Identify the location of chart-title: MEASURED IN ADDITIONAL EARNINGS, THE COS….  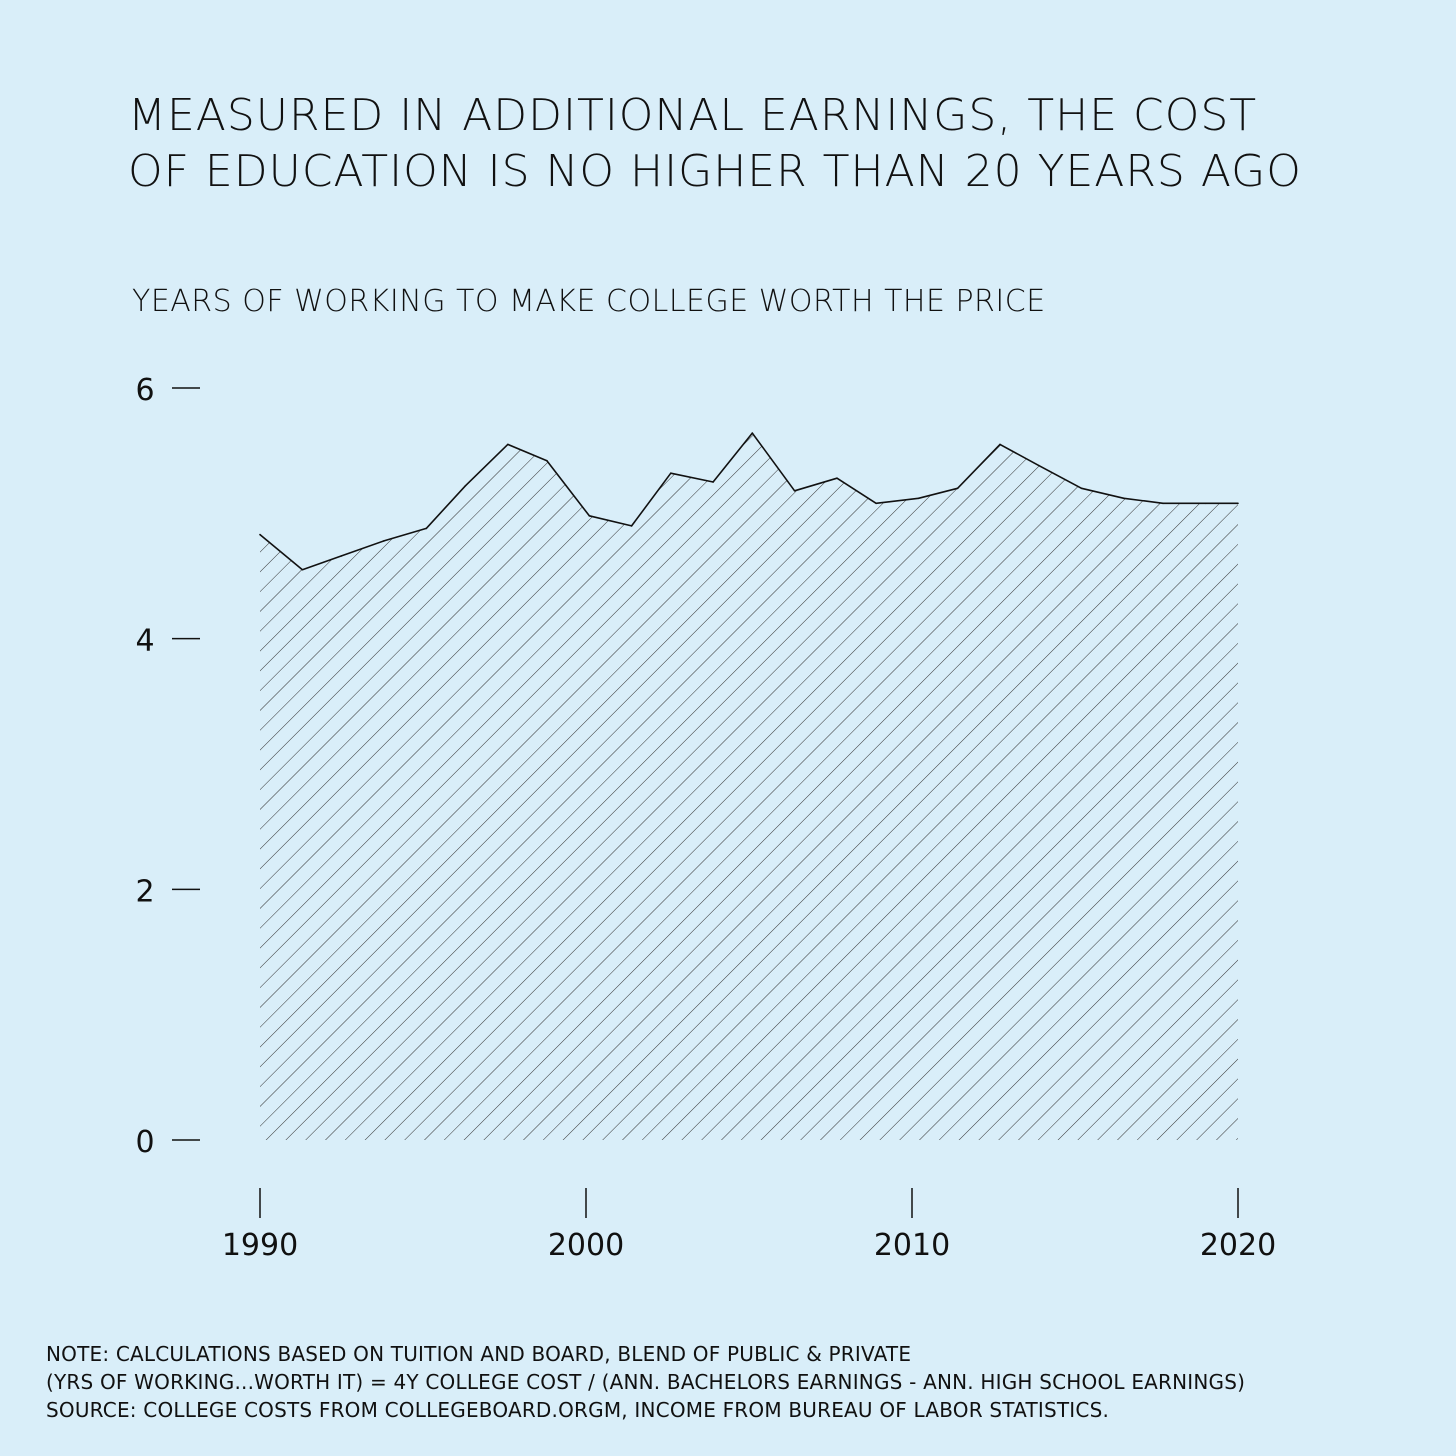
(753, 144).